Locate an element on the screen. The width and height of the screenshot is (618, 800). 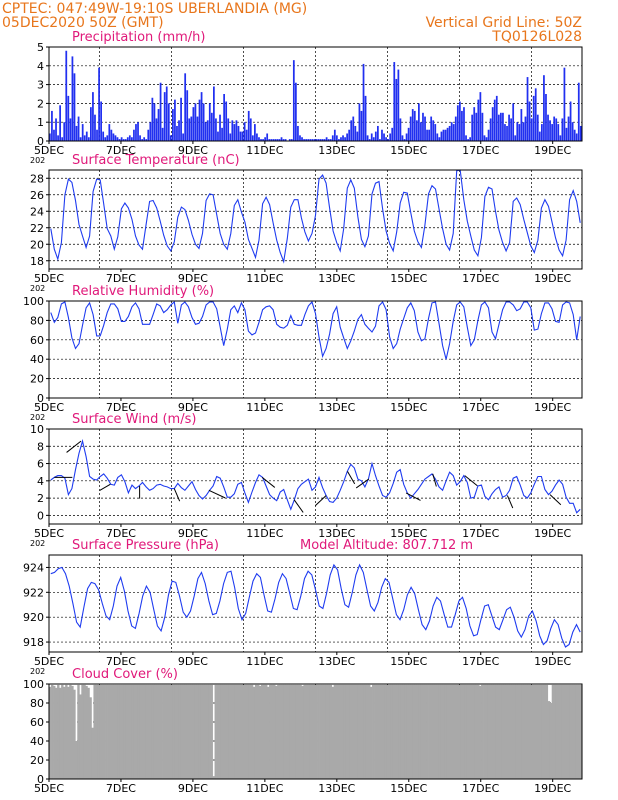
precipitation-xtick-label: 15DEC is located at coordinates (408, 150).